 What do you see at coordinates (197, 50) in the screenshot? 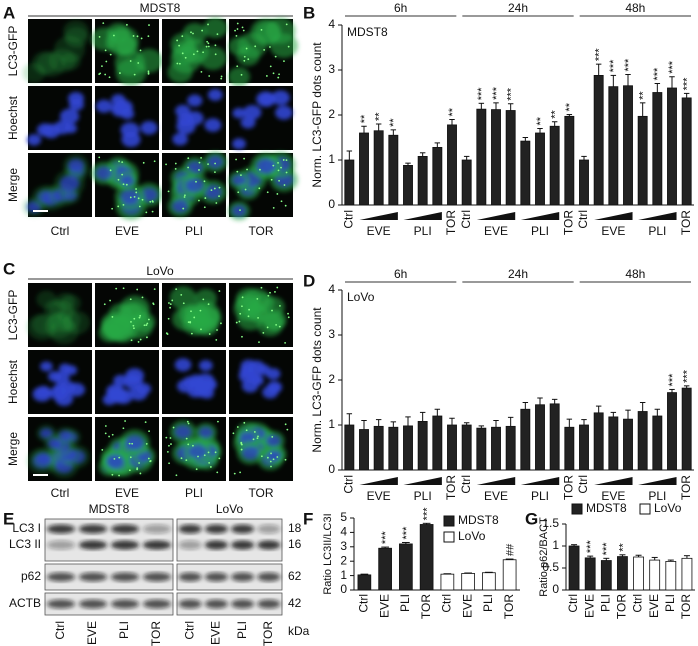
I see `cells` at bounding box center [197, 50].